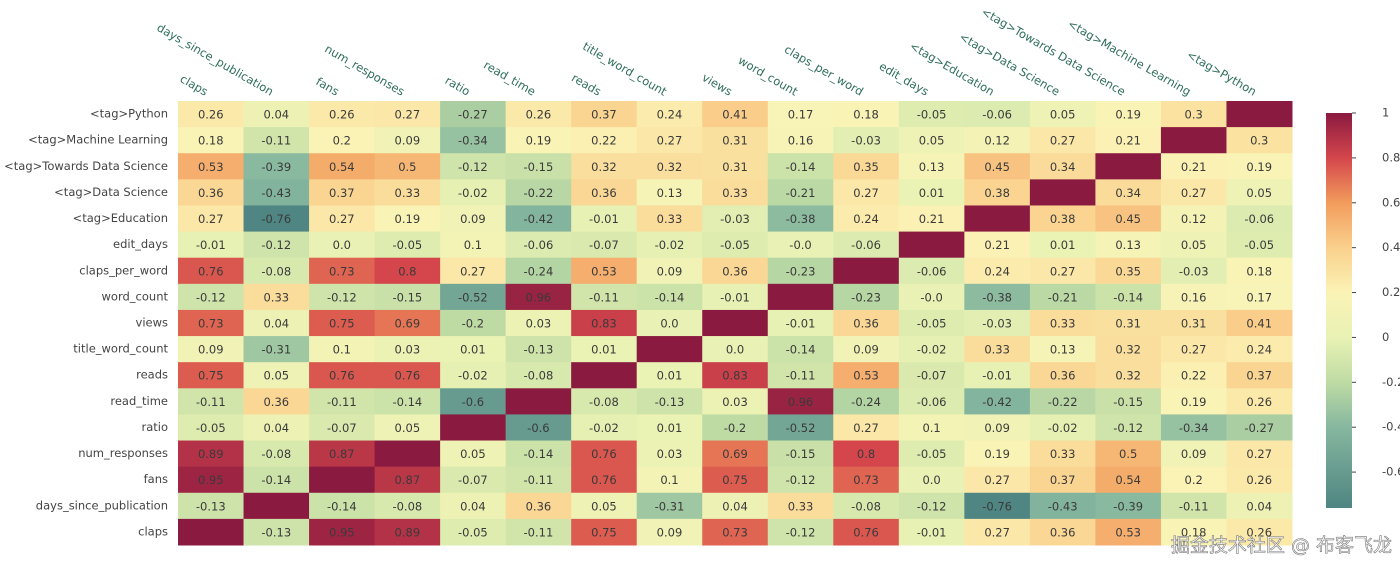 This screenshot has height=564, width=1400. I want to click on cell-label: -0.34, so click(1194, 428).